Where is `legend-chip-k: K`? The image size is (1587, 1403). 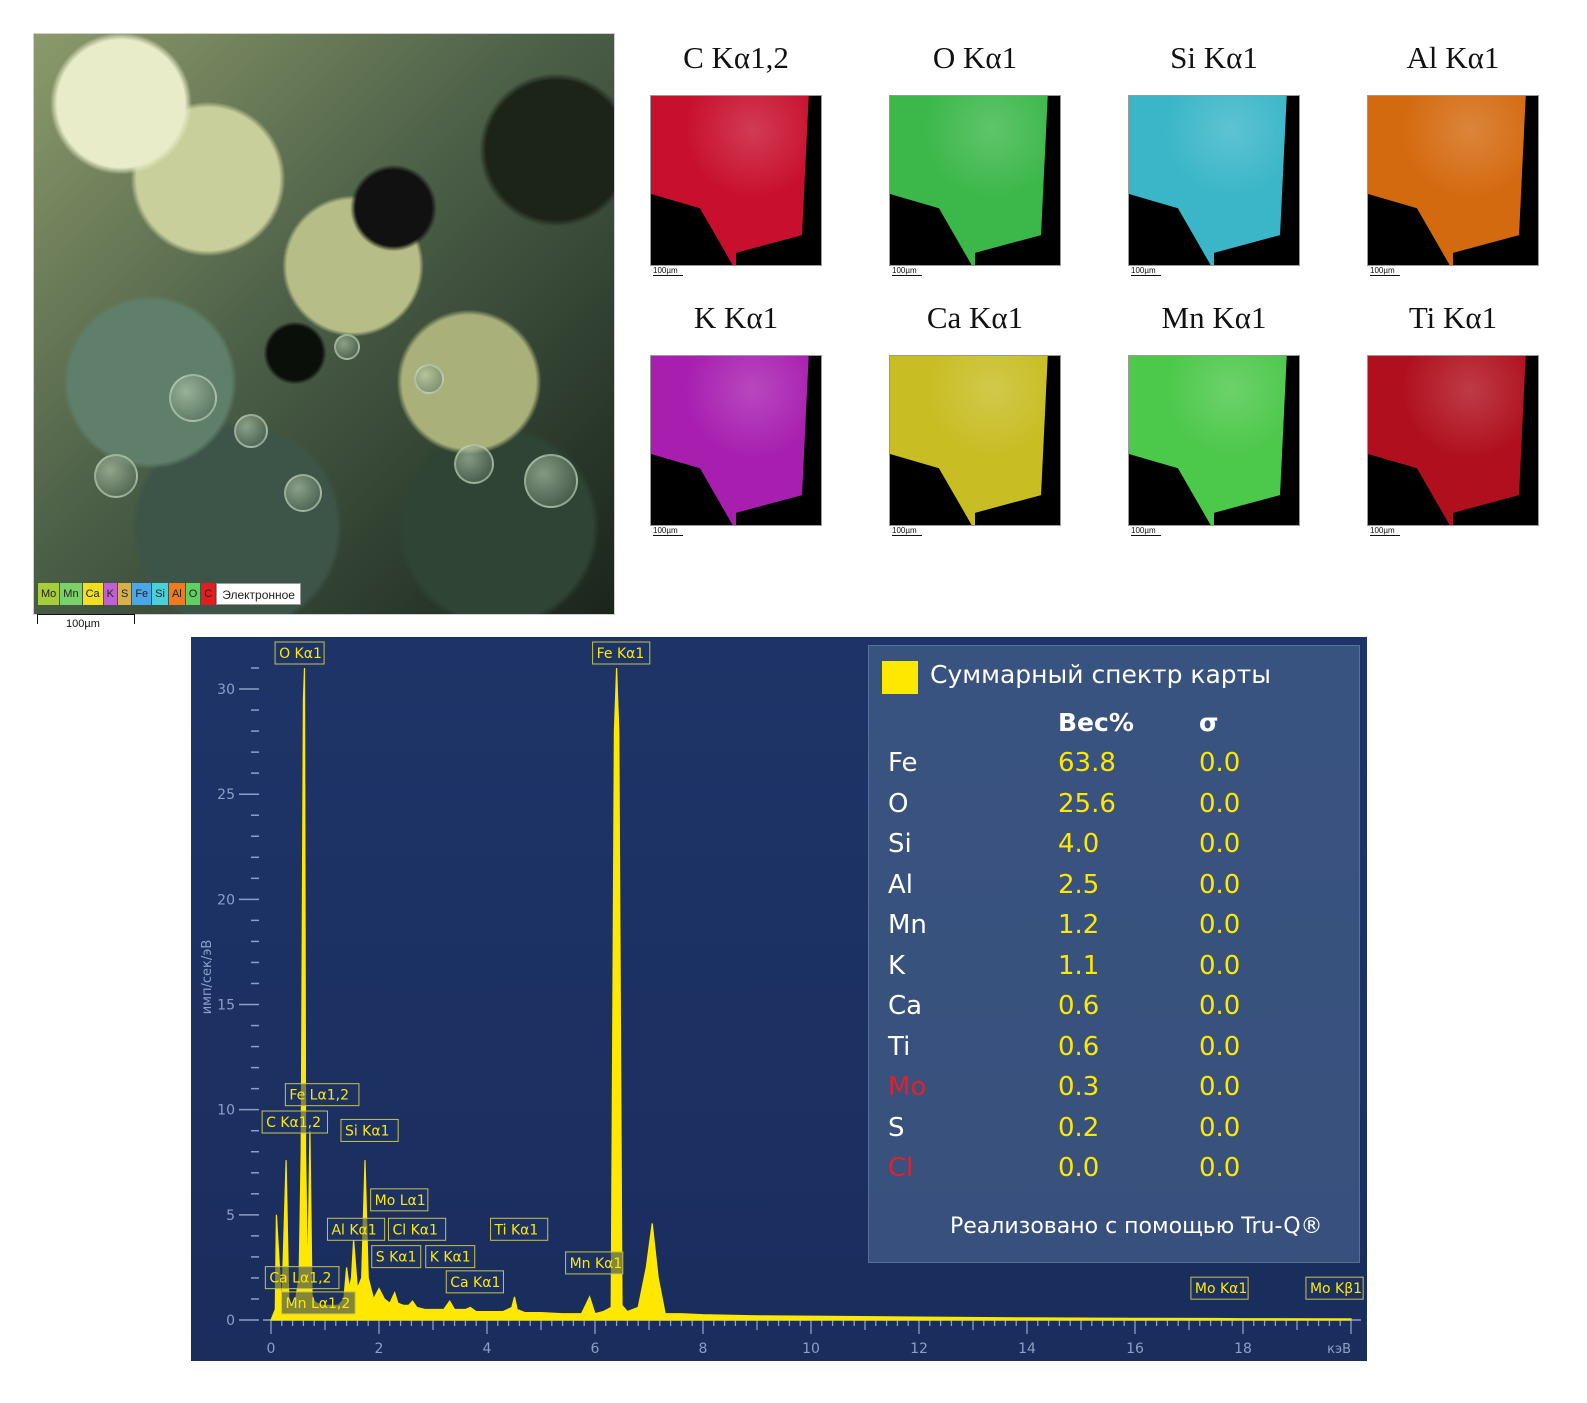 legend-chip-k: K is located at coordinates (110, 594).